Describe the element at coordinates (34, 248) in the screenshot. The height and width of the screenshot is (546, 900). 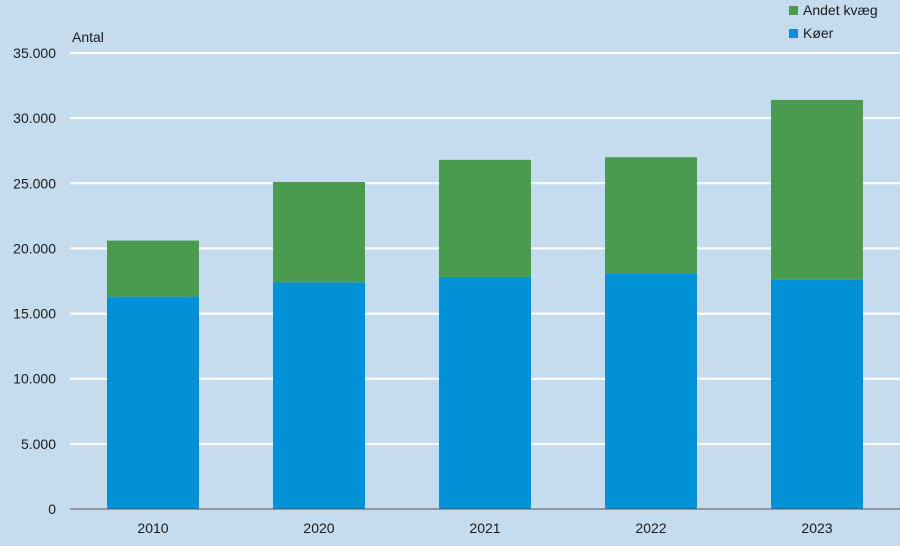
I see `y-tick-label: 20.000` at that location.